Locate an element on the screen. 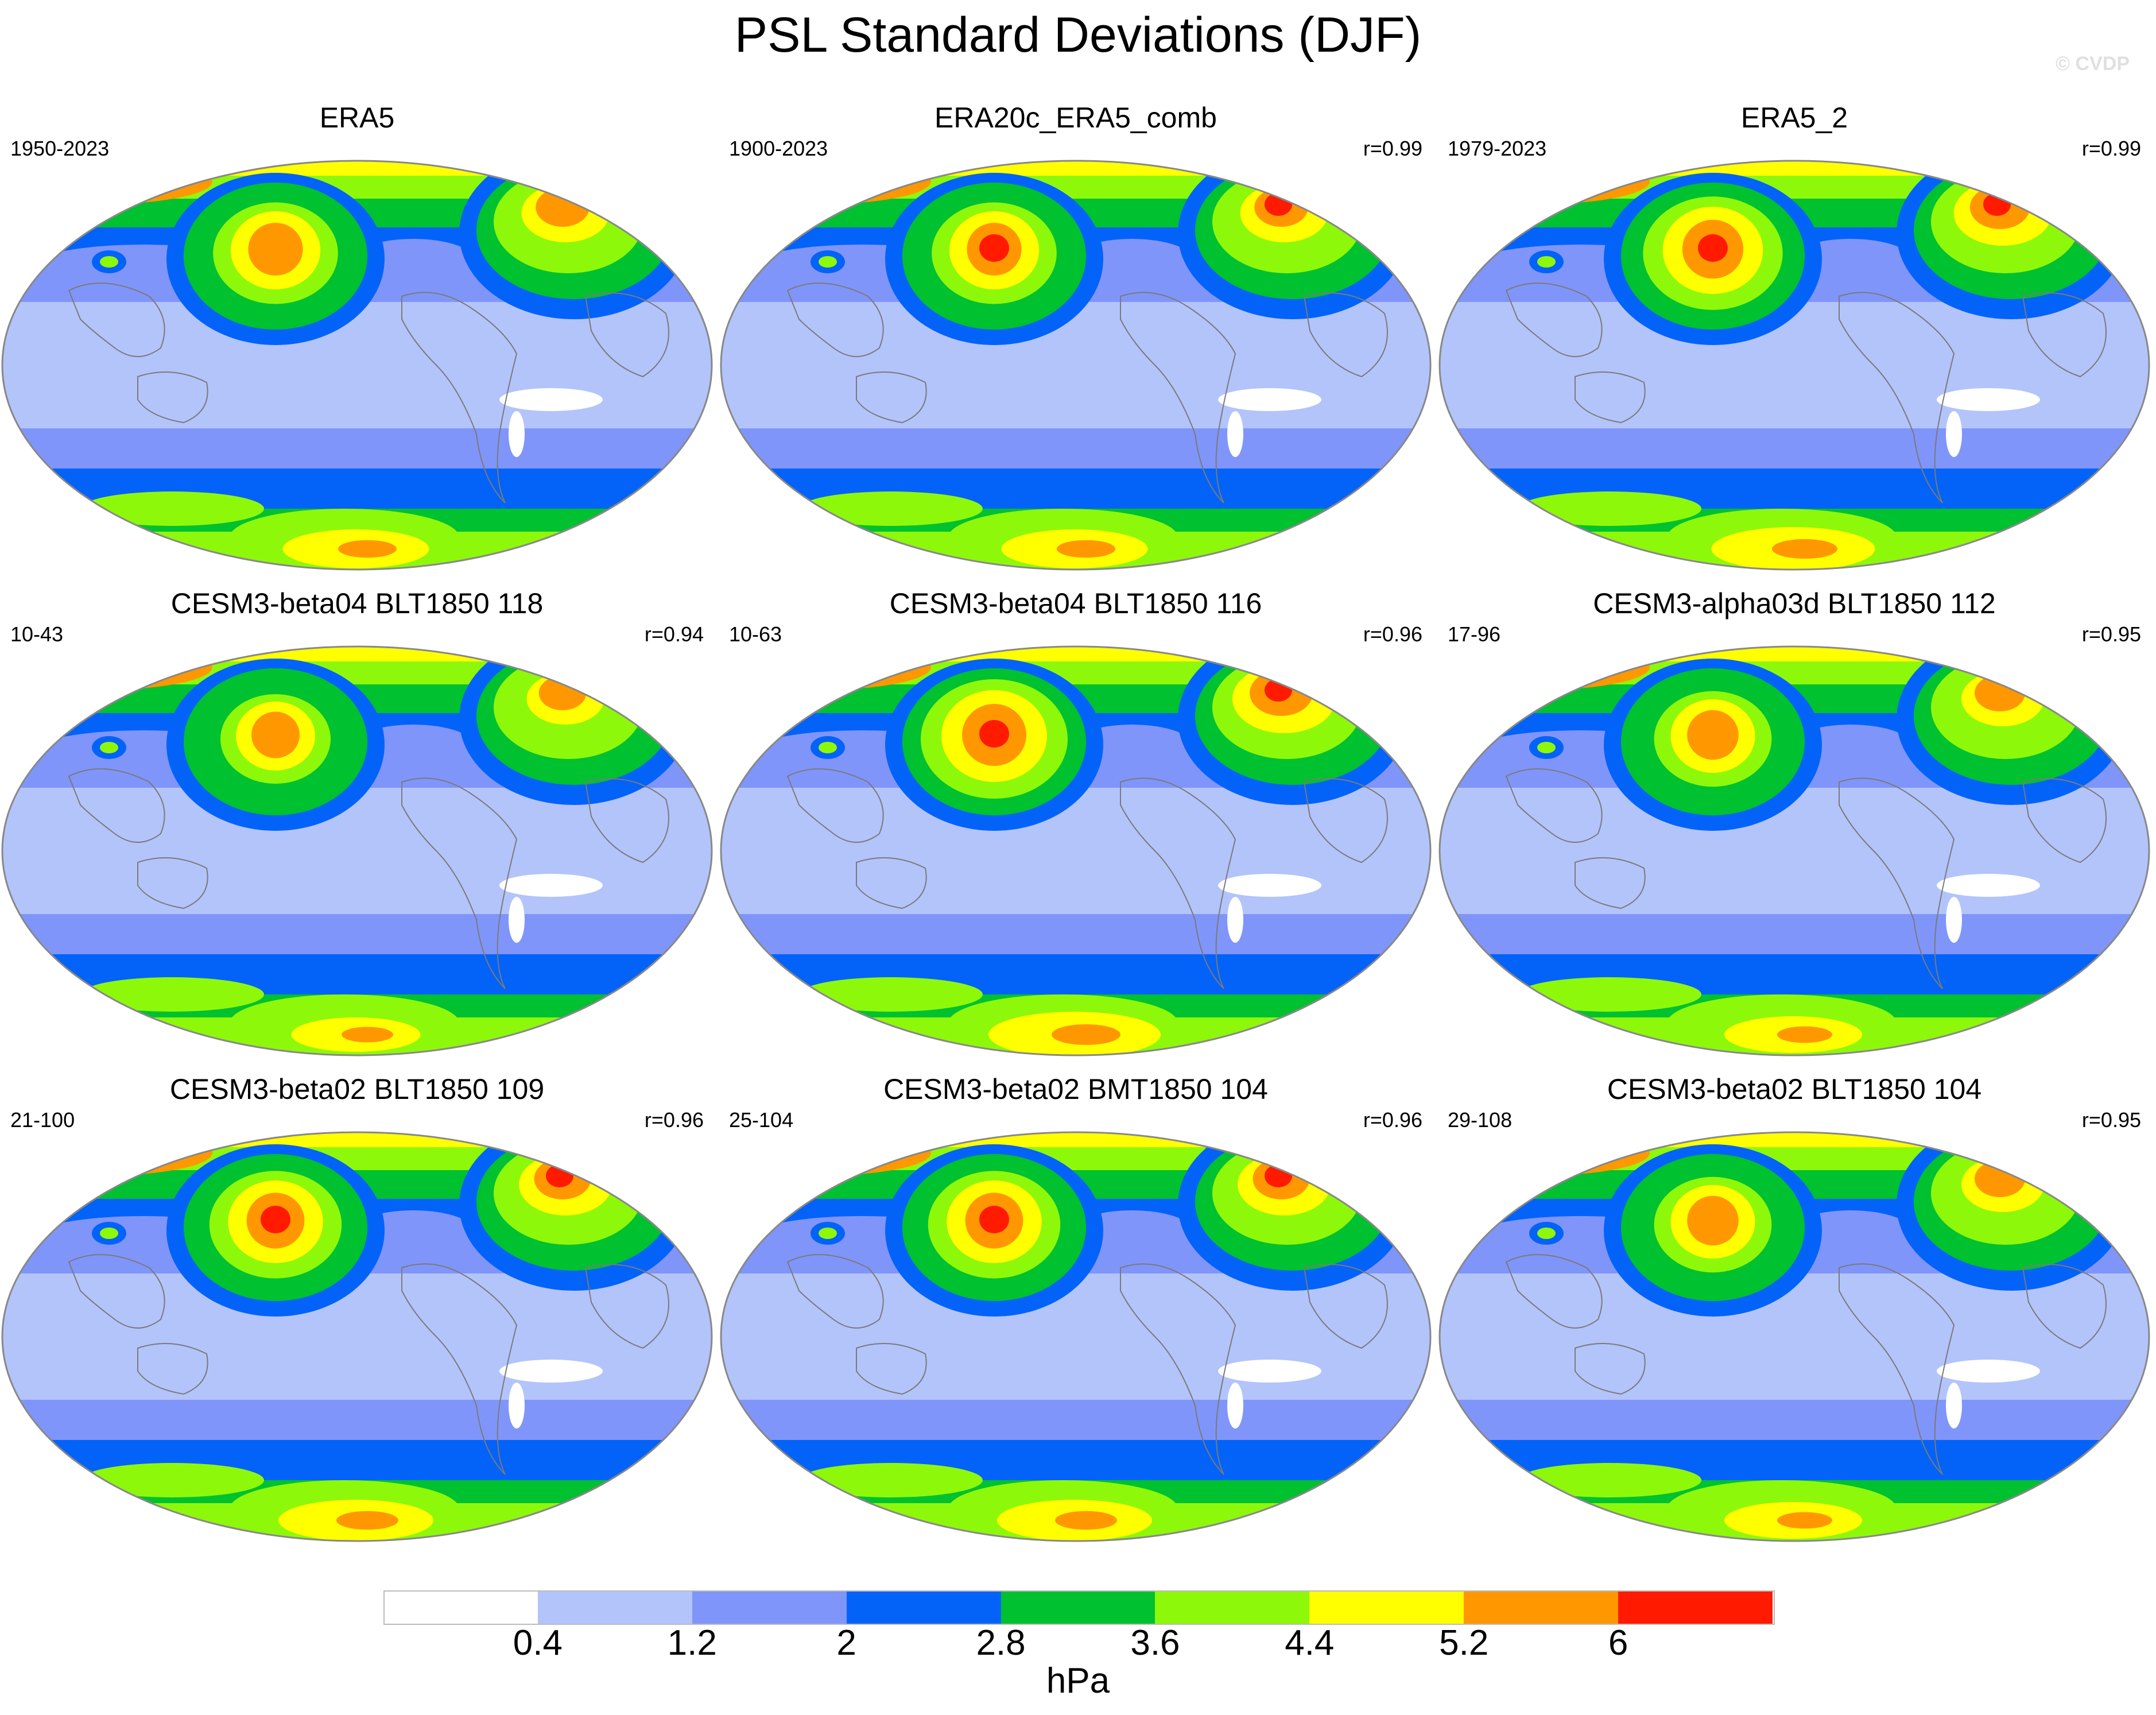  panel-title: CESM3-beta02 BLT1850 109 is located at coordinates (357, 1089).